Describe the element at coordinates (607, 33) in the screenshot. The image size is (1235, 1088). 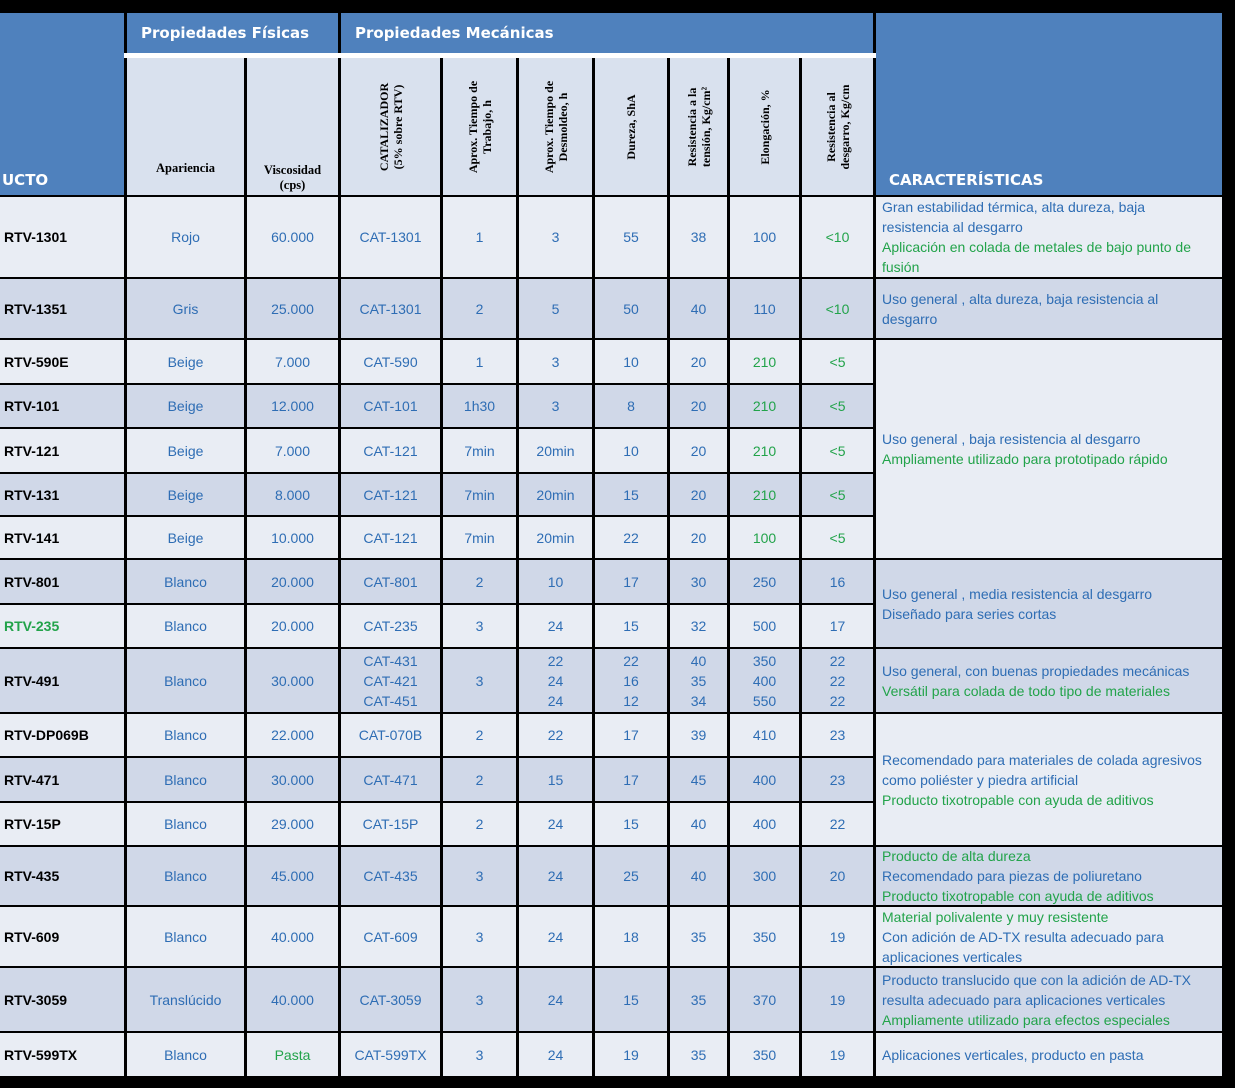
I see `group-header-mecanicas: Propiedades Mecánicas` at that location.